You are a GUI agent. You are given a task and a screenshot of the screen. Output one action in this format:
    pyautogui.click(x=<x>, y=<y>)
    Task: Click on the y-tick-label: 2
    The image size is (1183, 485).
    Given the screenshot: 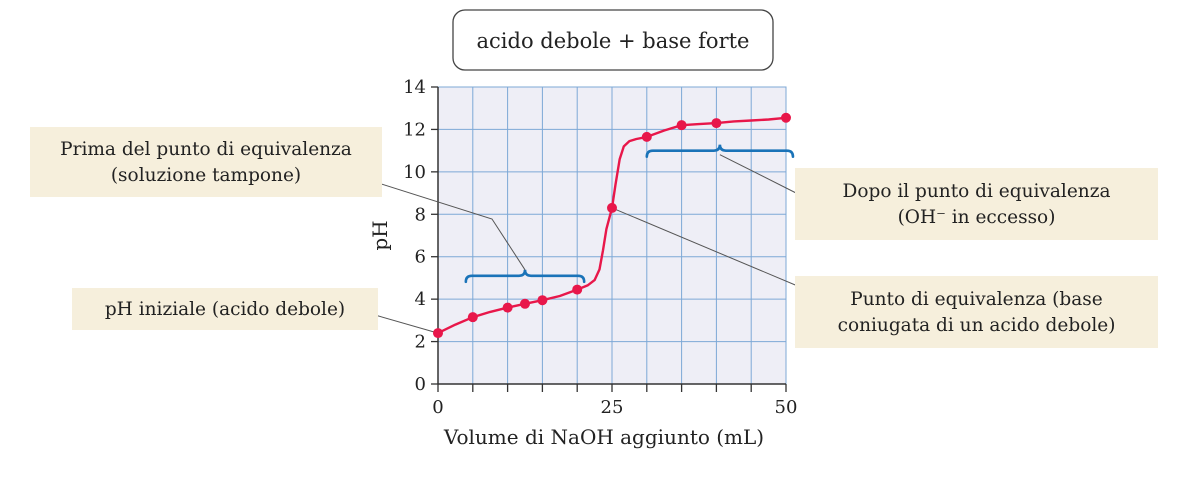 What is the action you would take?
    pyautogui.click(x=420, y=342)
    